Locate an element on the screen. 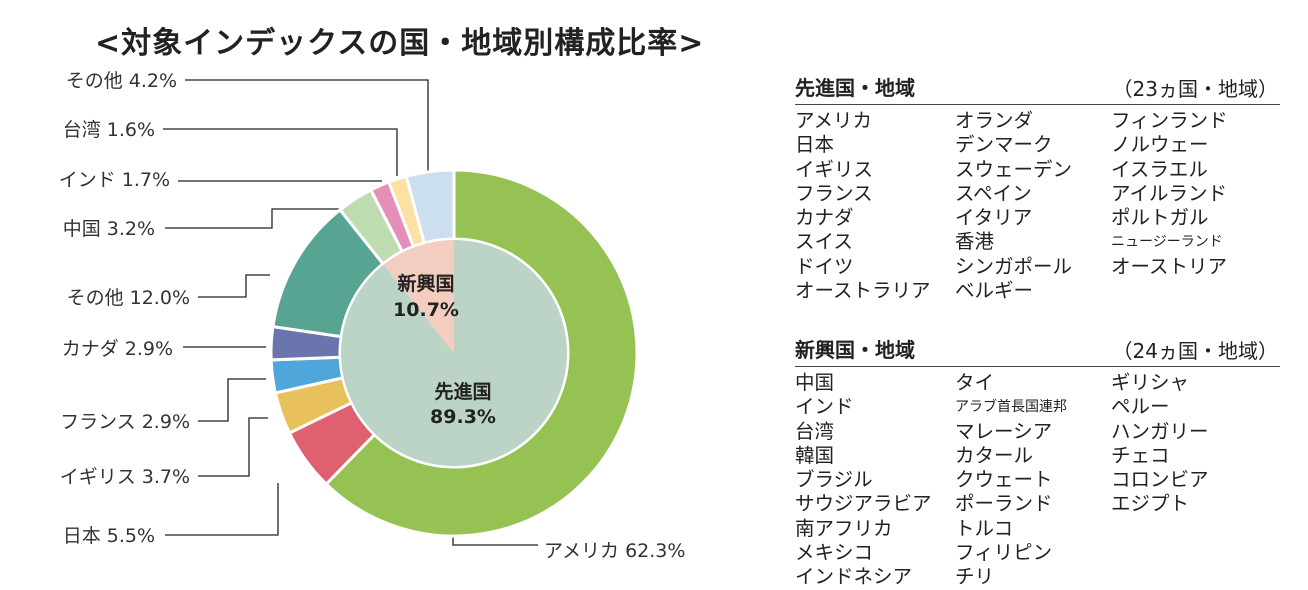 The width and height of the screenshot is (1308, 590). emerging-country-item: 南アフリカ is located at coordinates (844, 528).